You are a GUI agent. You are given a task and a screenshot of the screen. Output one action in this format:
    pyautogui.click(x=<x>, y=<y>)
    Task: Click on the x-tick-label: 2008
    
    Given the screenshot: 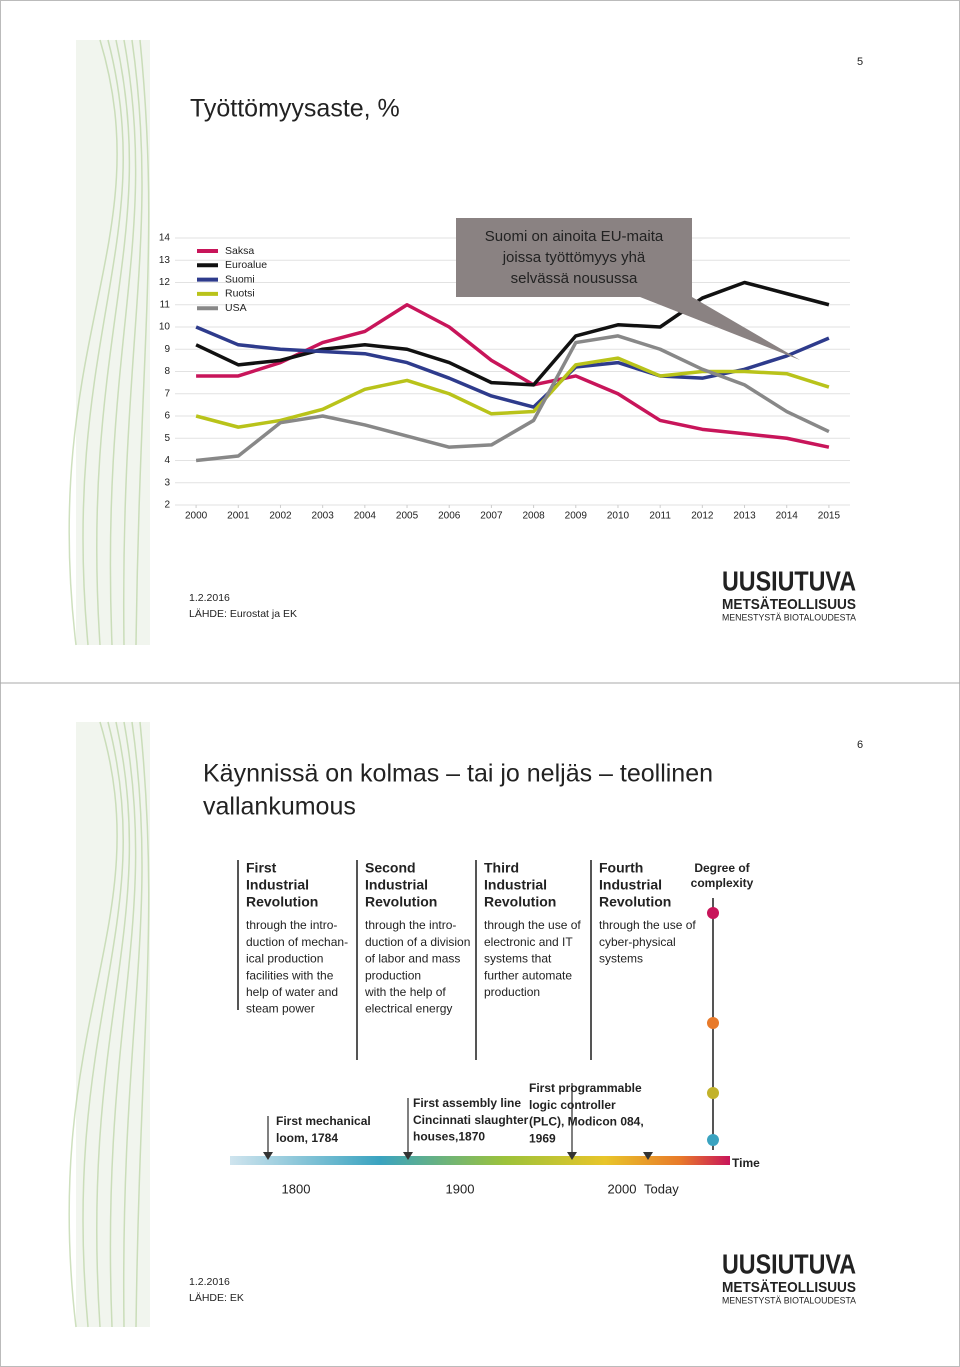 What is the action you would take?
    pyautogui.click(x=533, y=516)
    